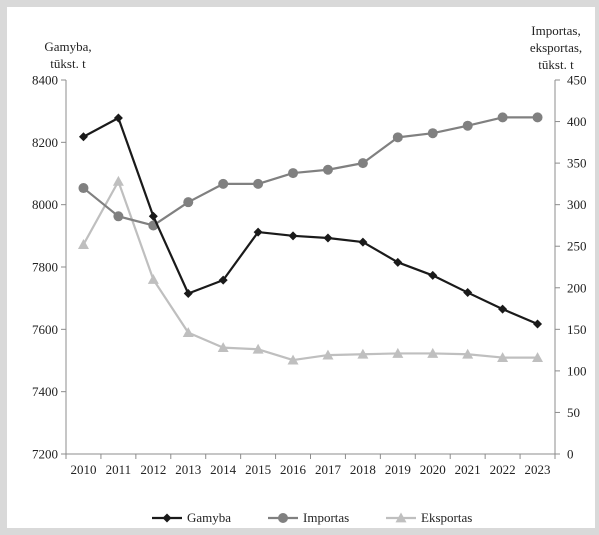 The height and width of the screenshot is (535, 599). What do you see at coordinates (119, 469) in the screenshot?
I see `x-tick-label: 2011` at bounding box center [119, 469].